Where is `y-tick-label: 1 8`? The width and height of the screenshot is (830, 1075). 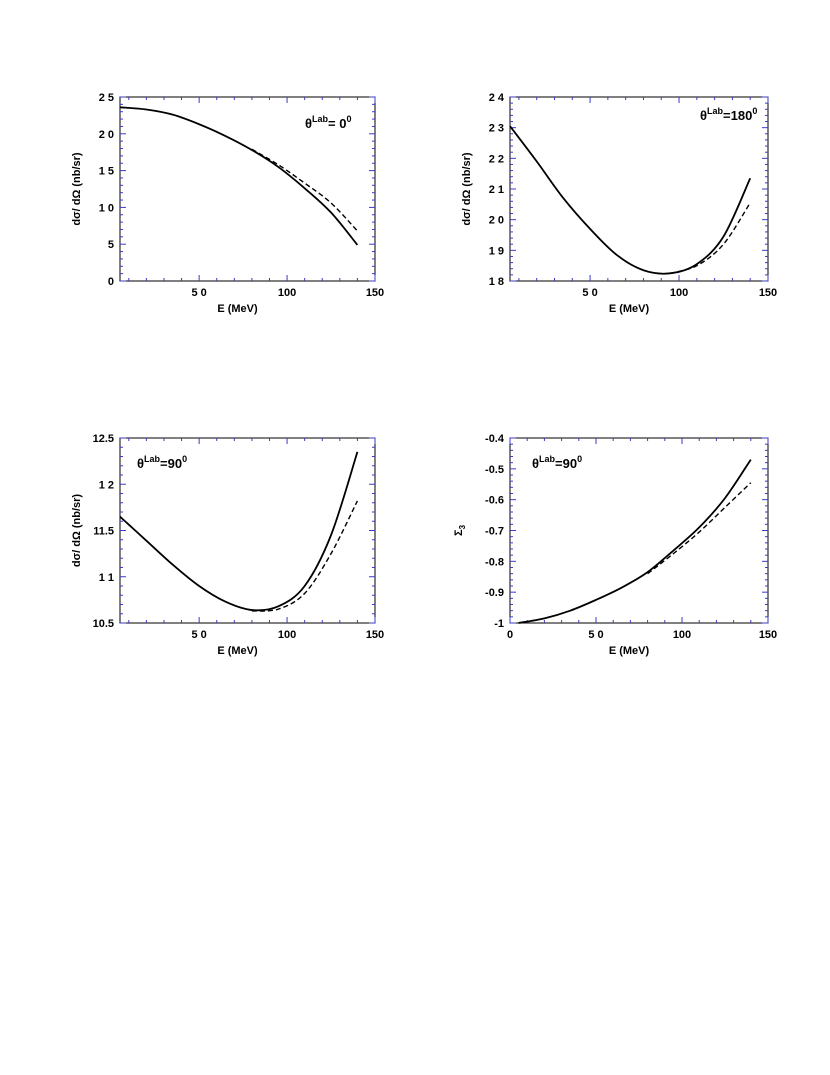 y-tick-label: 1 8 is located at coordinates (496, 282).